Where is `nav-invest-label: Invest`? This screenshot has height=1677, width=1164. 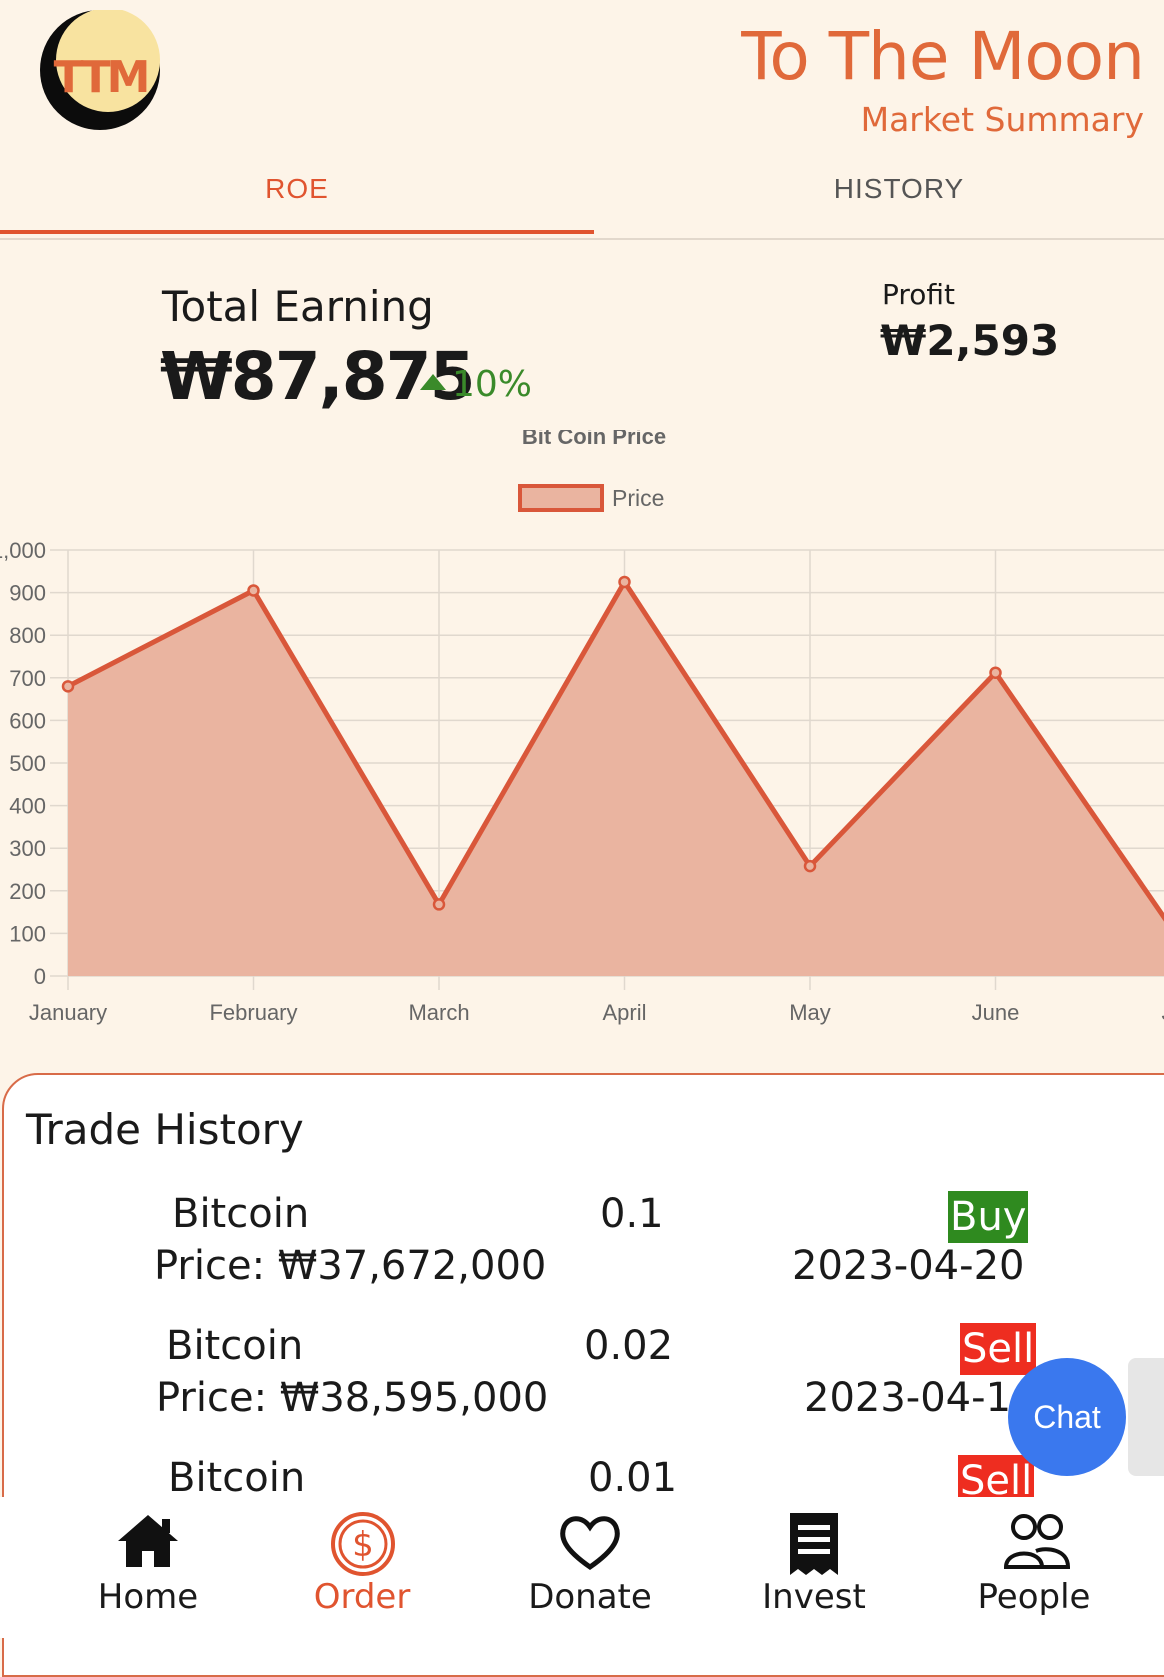
nav-invest-label: Invest is located at coordinates (814, 1597).